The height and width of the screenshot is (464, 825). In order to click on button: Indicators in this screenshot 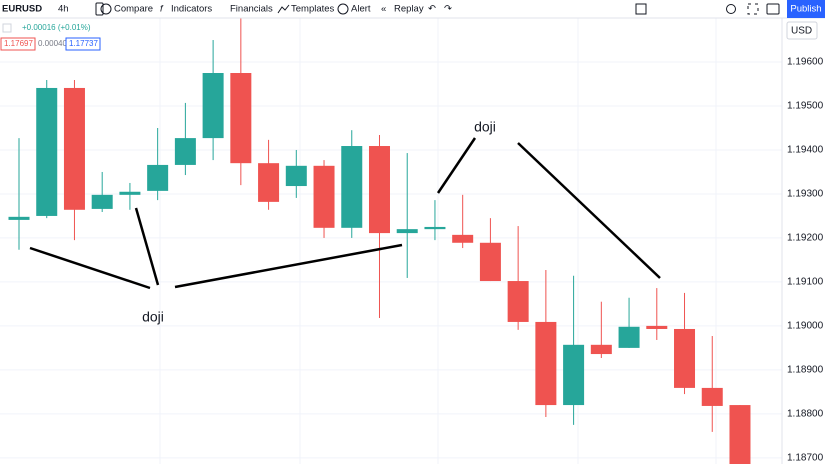, I will do `click(191, 9)`.